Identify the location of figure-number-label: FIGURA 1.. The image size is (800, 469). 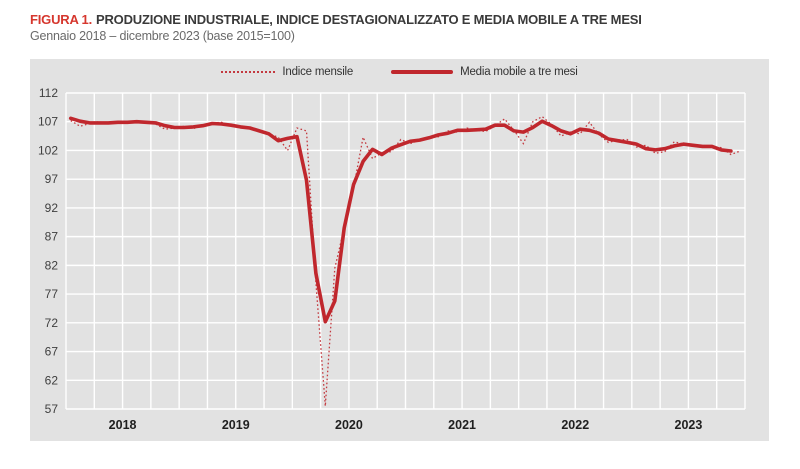
(61, 19).